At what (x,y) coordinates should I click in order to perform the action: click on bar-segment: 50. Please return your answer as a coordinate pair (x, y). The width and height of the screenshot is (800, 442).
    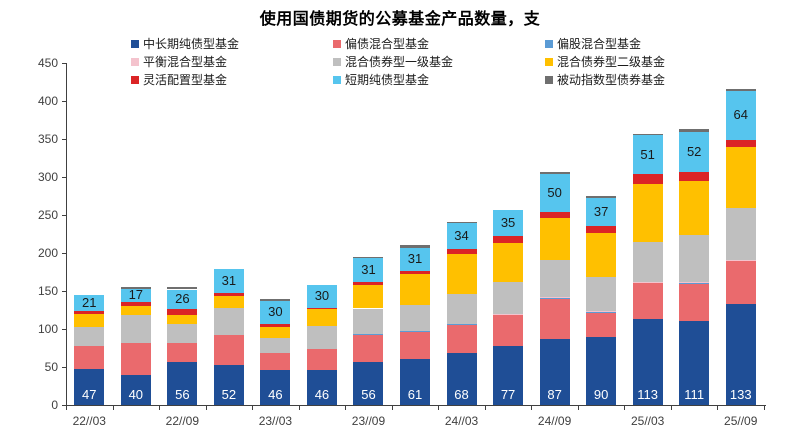
    Looking at the image, I should click on (554, 192).